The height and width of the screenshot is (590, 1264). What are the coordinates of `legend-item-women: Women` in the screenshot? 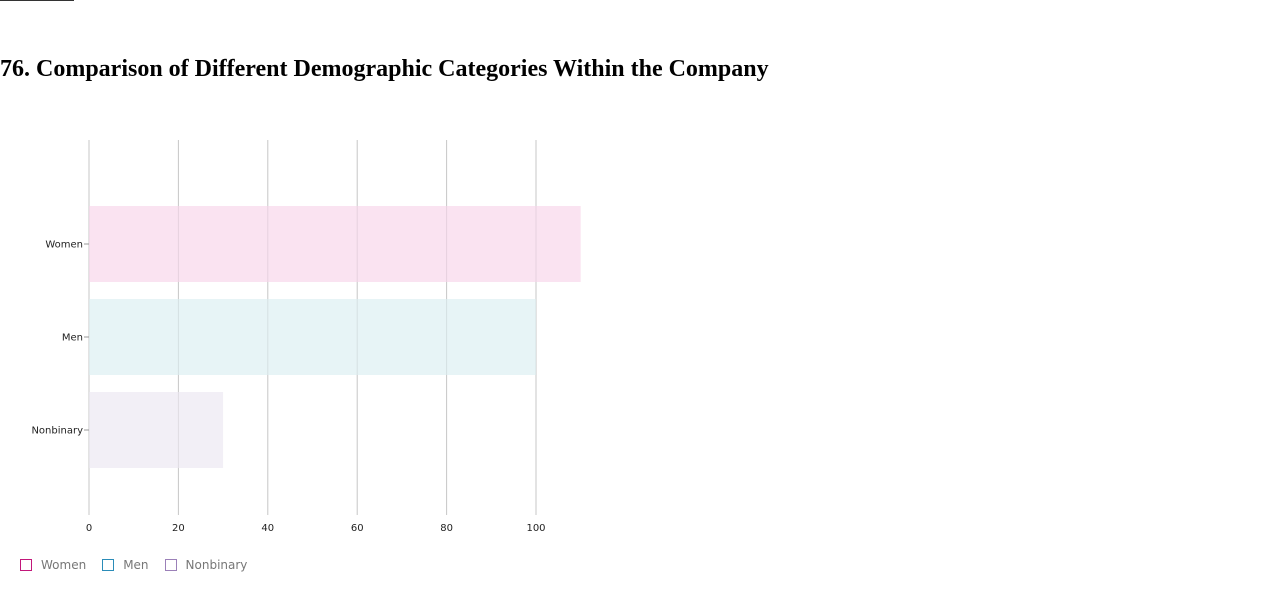 It's located at (53, 565).